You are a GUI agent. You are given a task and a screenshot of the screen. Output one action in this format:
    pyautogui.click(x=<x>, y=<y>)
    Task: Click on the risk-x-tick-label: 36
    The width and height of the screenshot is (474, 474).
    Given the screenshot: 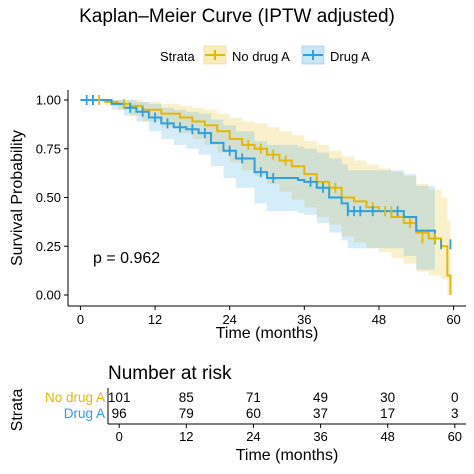 What is the action you would take?
    pyautogui.click(x=320, y=436)
    